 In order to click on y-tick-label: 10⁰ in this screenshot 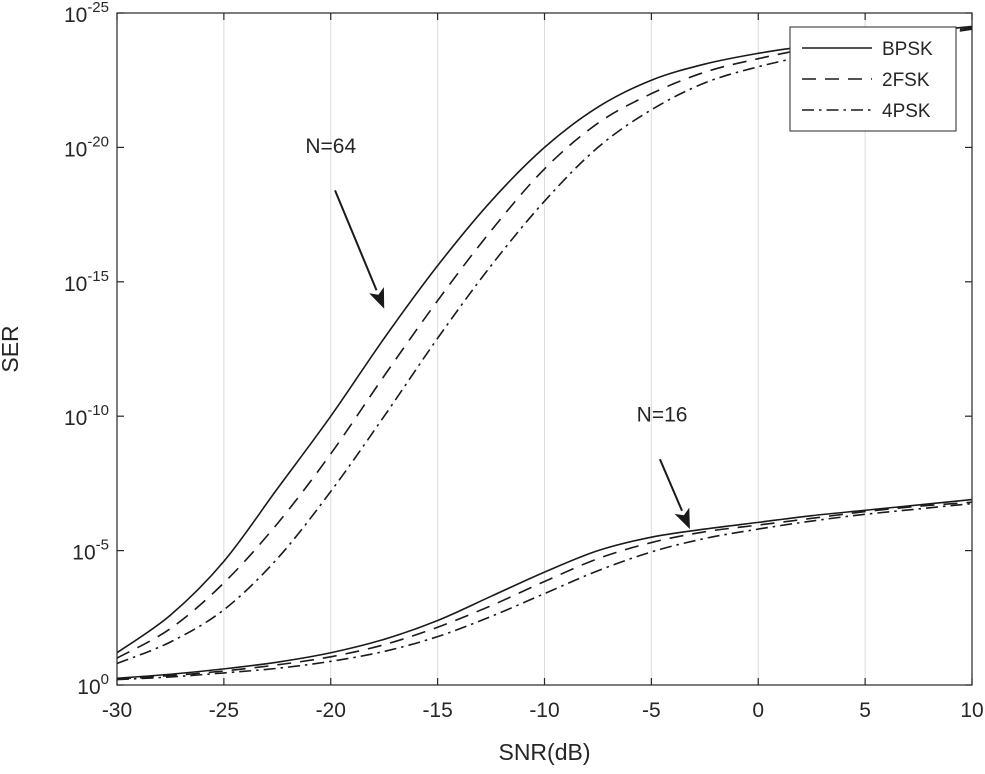, I will do `click(93, 685)`.